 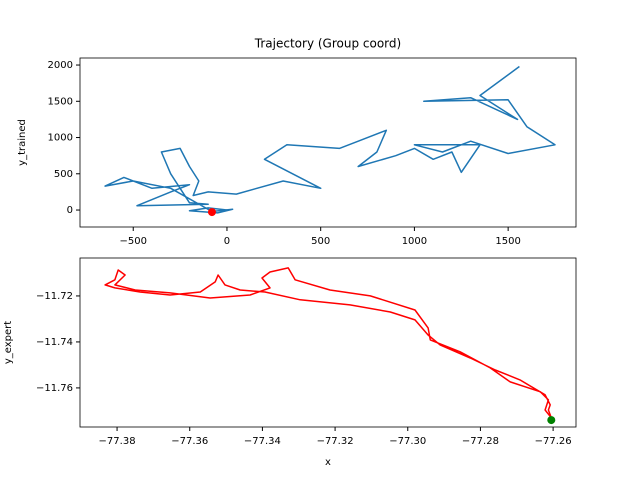 What do you see at coordinates (63, 174) in the screenshot?
I see `y-tick-label: 500` at bounding box center [63, 174].